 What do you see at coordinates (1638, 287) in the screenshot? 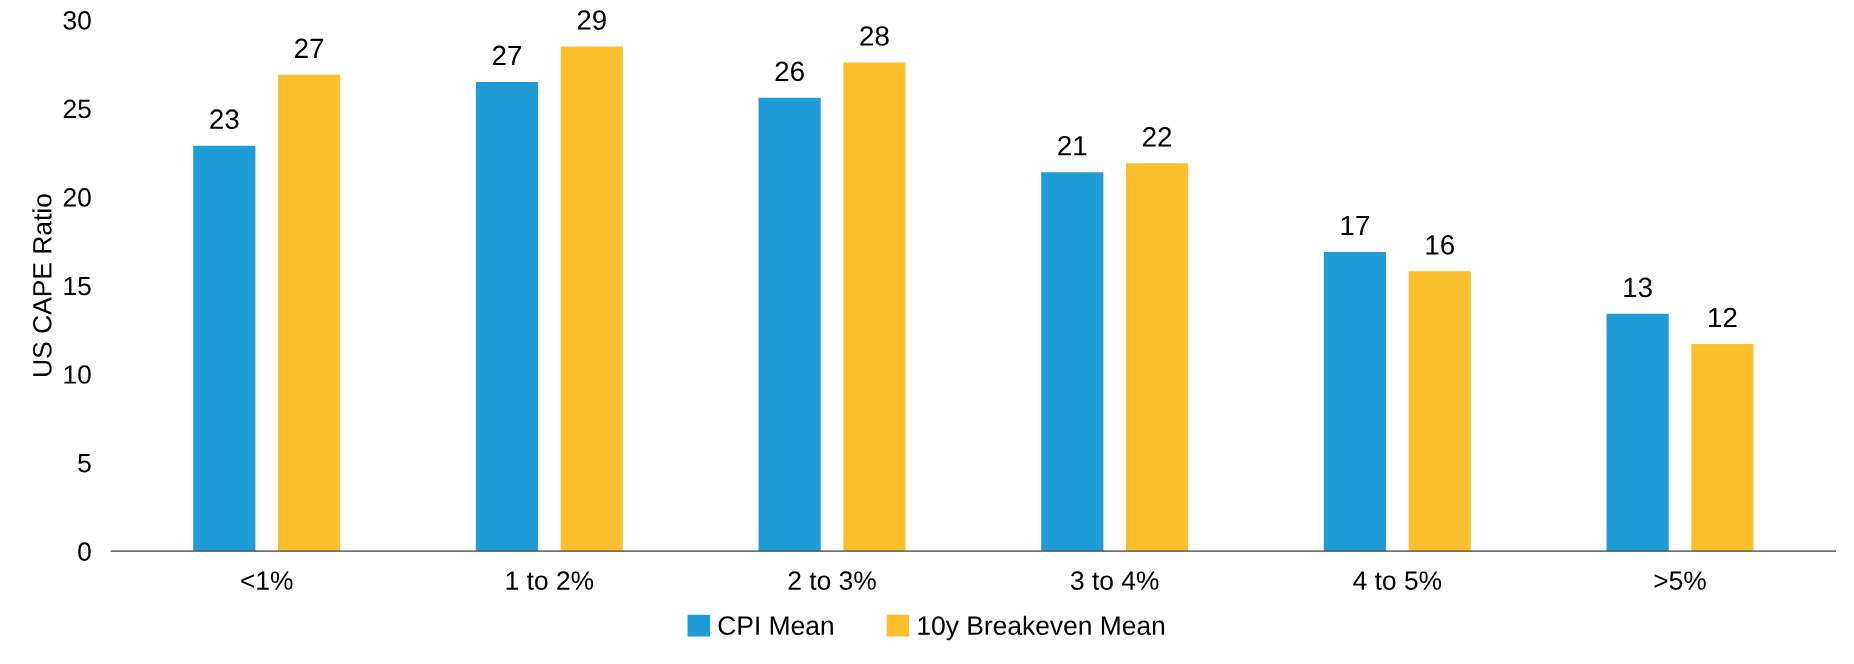
I see `data-label: 13` at bounding box center [1638, 287].